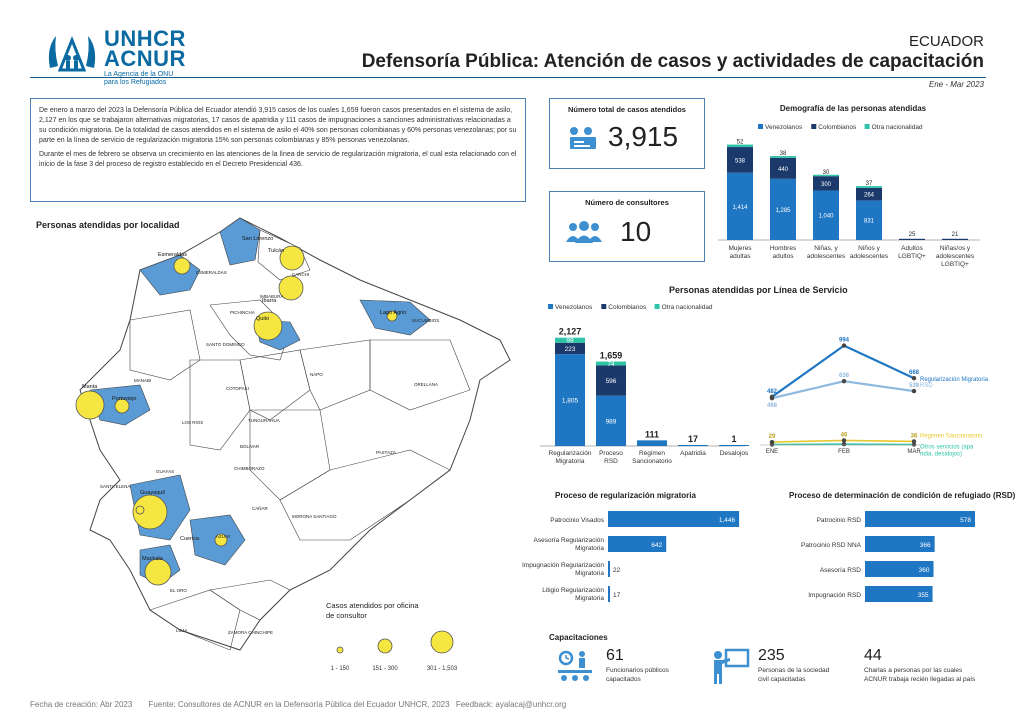 The height and width of the screenshot is (724, 1024). What do you see at coordinates (172, 255) in the screenshot?
I see `city-label: Esmeraldas` at bounding box center [172, 255].